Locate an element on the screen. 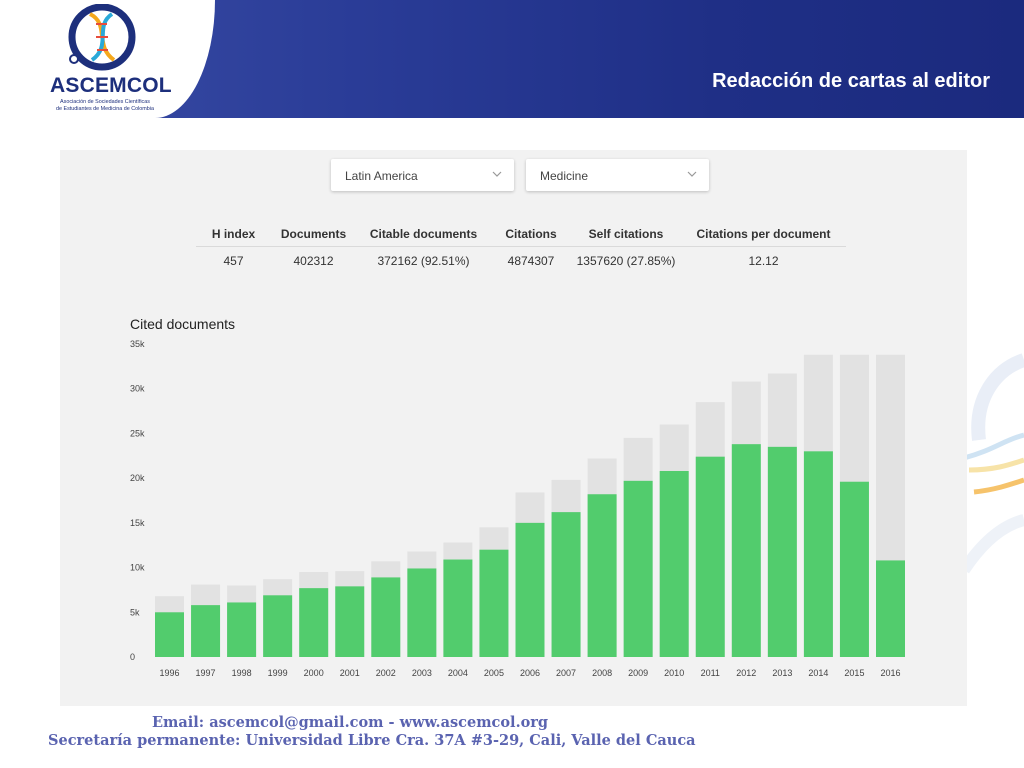  x-tick-label: 2007 is located at coordinates (566, 673).